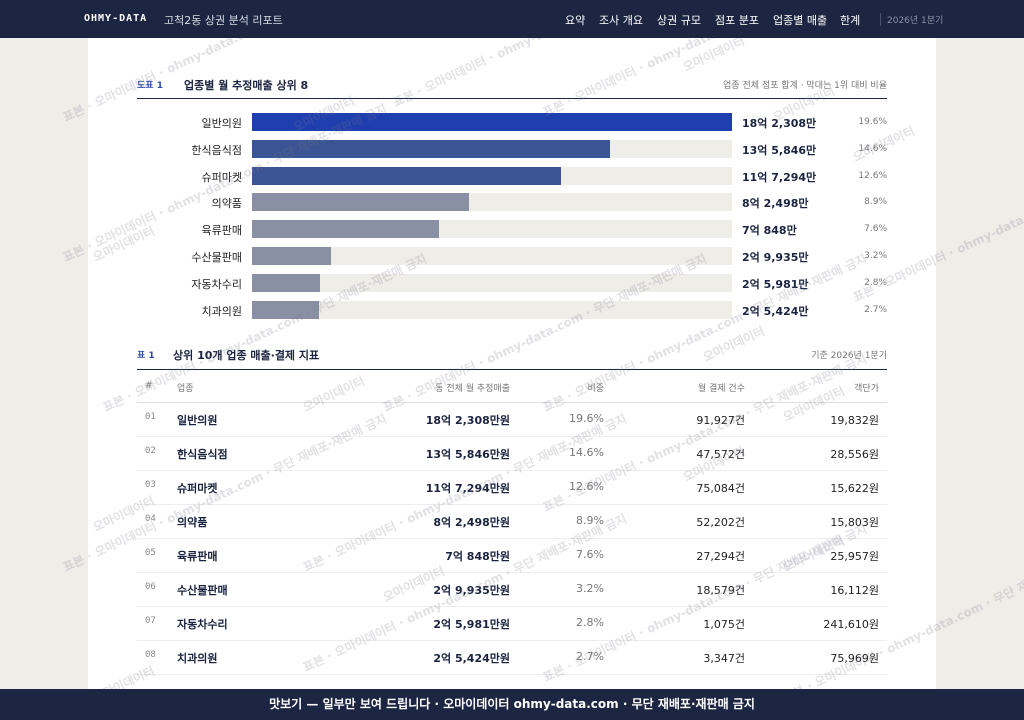 The width and height of the screenshot is (1024, 720). What do you see at coordinates (720, 420) in the screenshot?
I see `table-cell: 91,927건` at bounding box center [720, 420].